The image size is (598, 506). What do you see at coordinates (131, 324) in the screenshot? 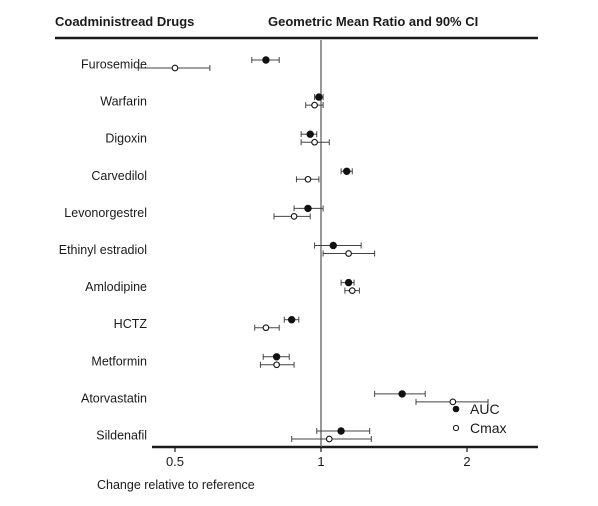
I see `drug-label-hctz: HCTZ` at bounding box center [131, 324].